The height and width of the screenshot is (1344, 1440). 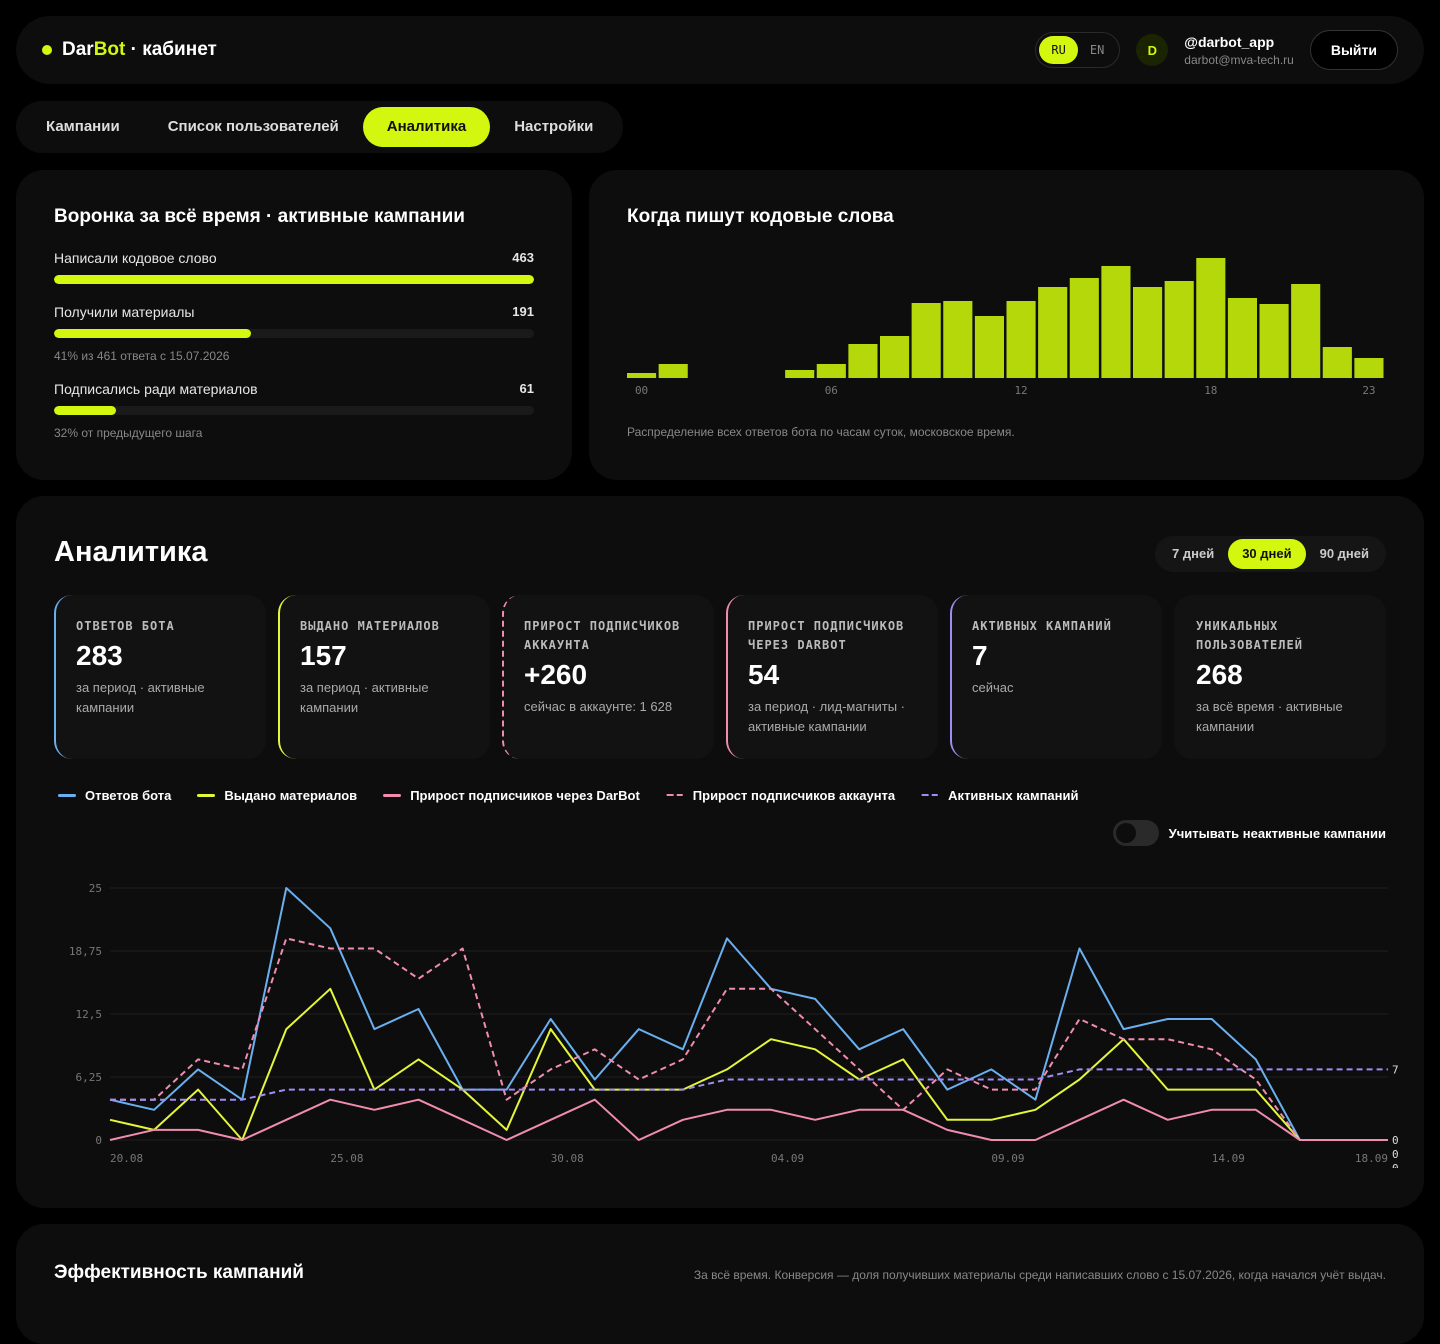 What do you see at coordinates (1056, 677) in the screenshot?
I see `kpi-card: Активных кампаний 7 сейчас` at bounding box center [1056, 677].